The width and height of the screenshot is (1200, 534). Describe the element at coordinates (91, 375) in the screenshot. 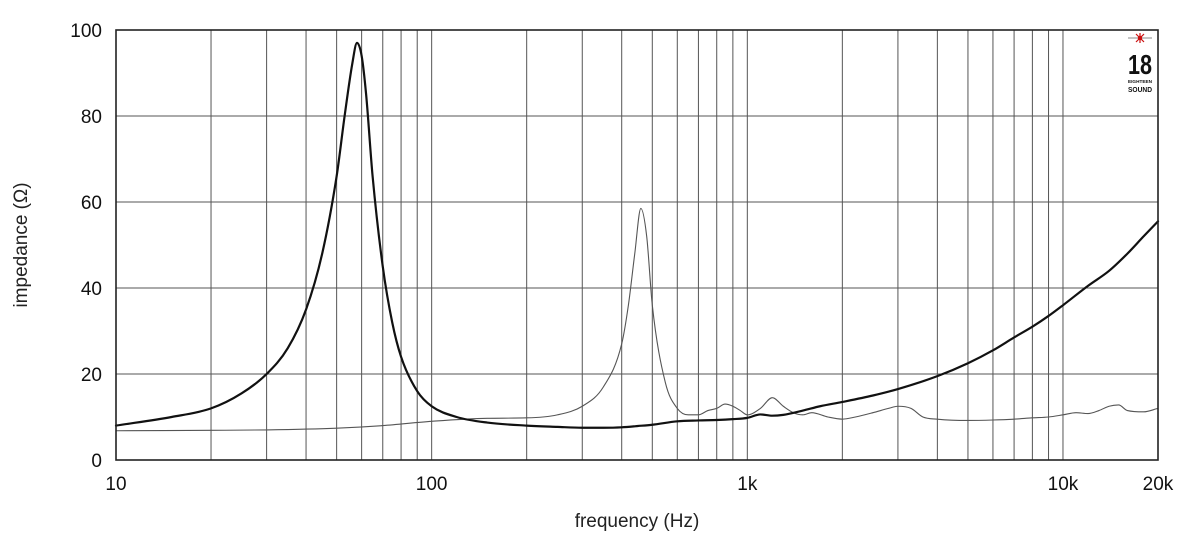

I see `y-tick-label: 20` at that location.